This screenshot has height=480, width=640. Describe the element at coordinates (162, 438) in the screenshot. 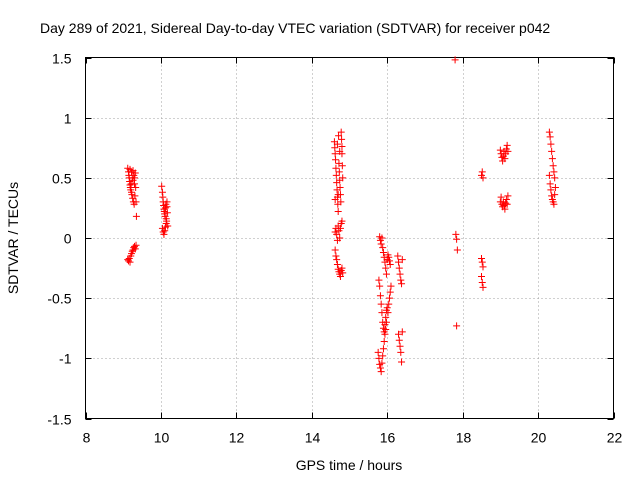

I see `x-tick-label: 10` at that location.